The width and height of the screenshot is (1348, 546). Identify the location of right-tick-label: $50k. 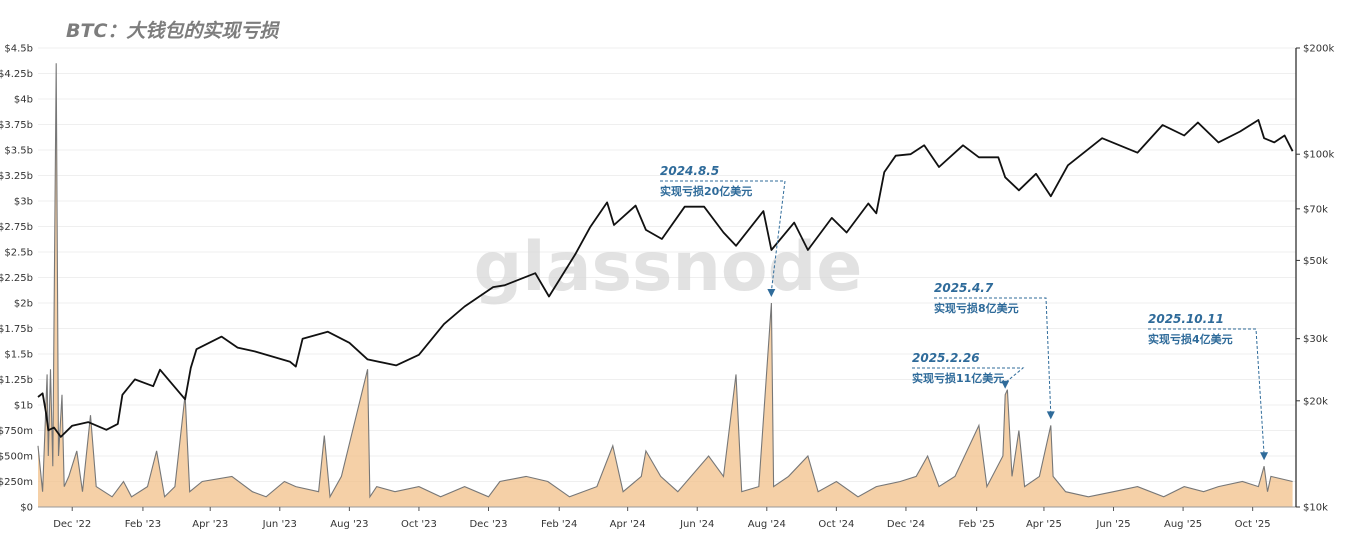
(1315, 261).